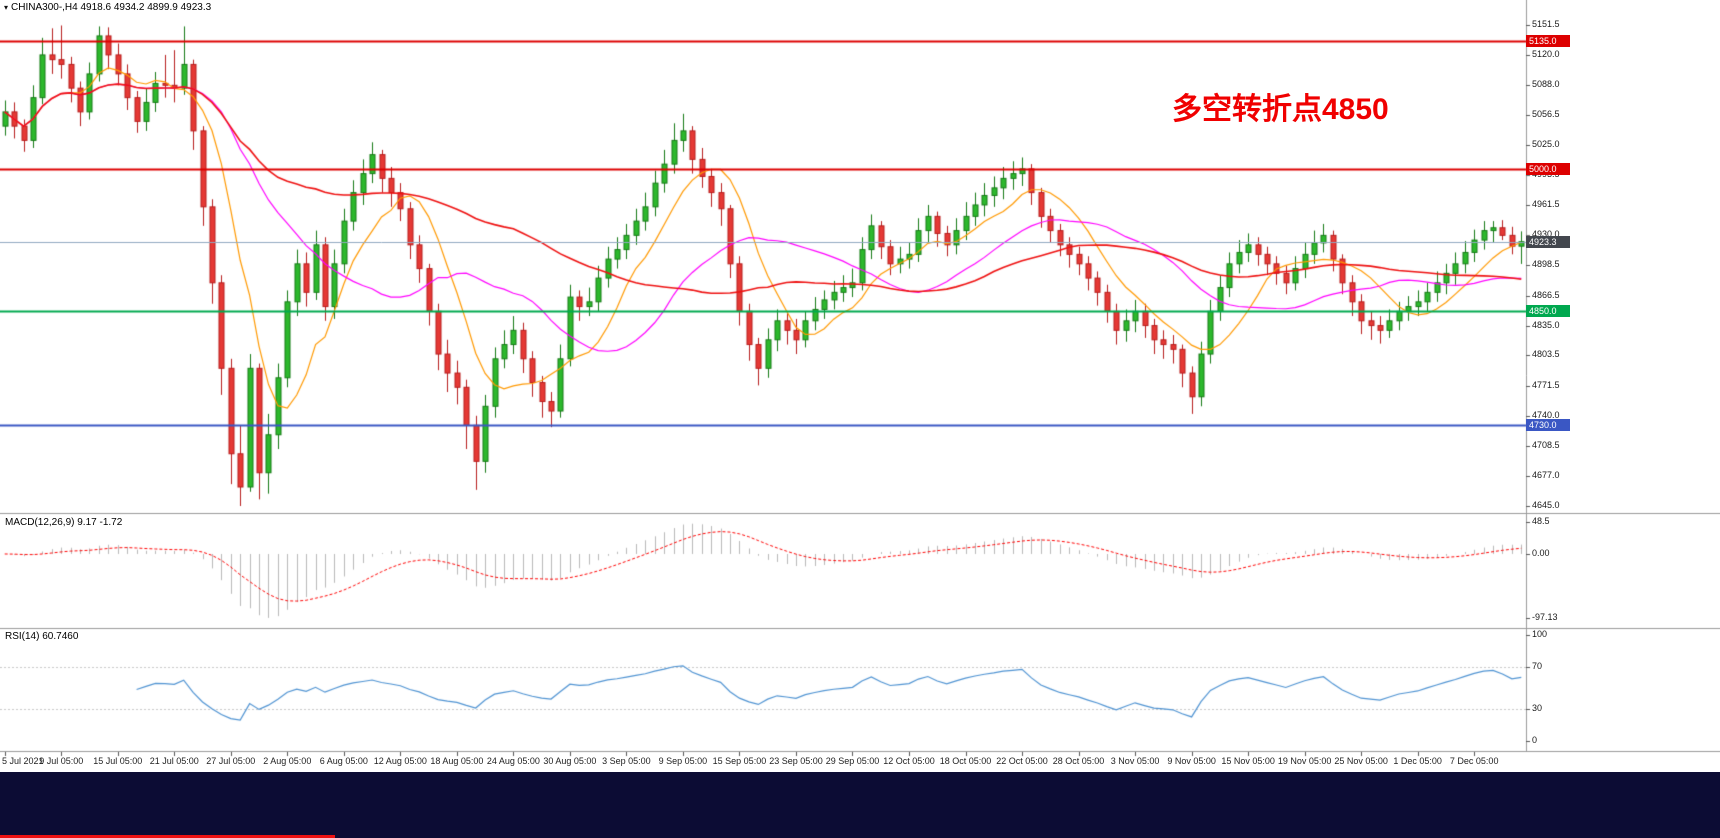  I want to click on price-level-tag: 4730.0, so click(1548, 425).